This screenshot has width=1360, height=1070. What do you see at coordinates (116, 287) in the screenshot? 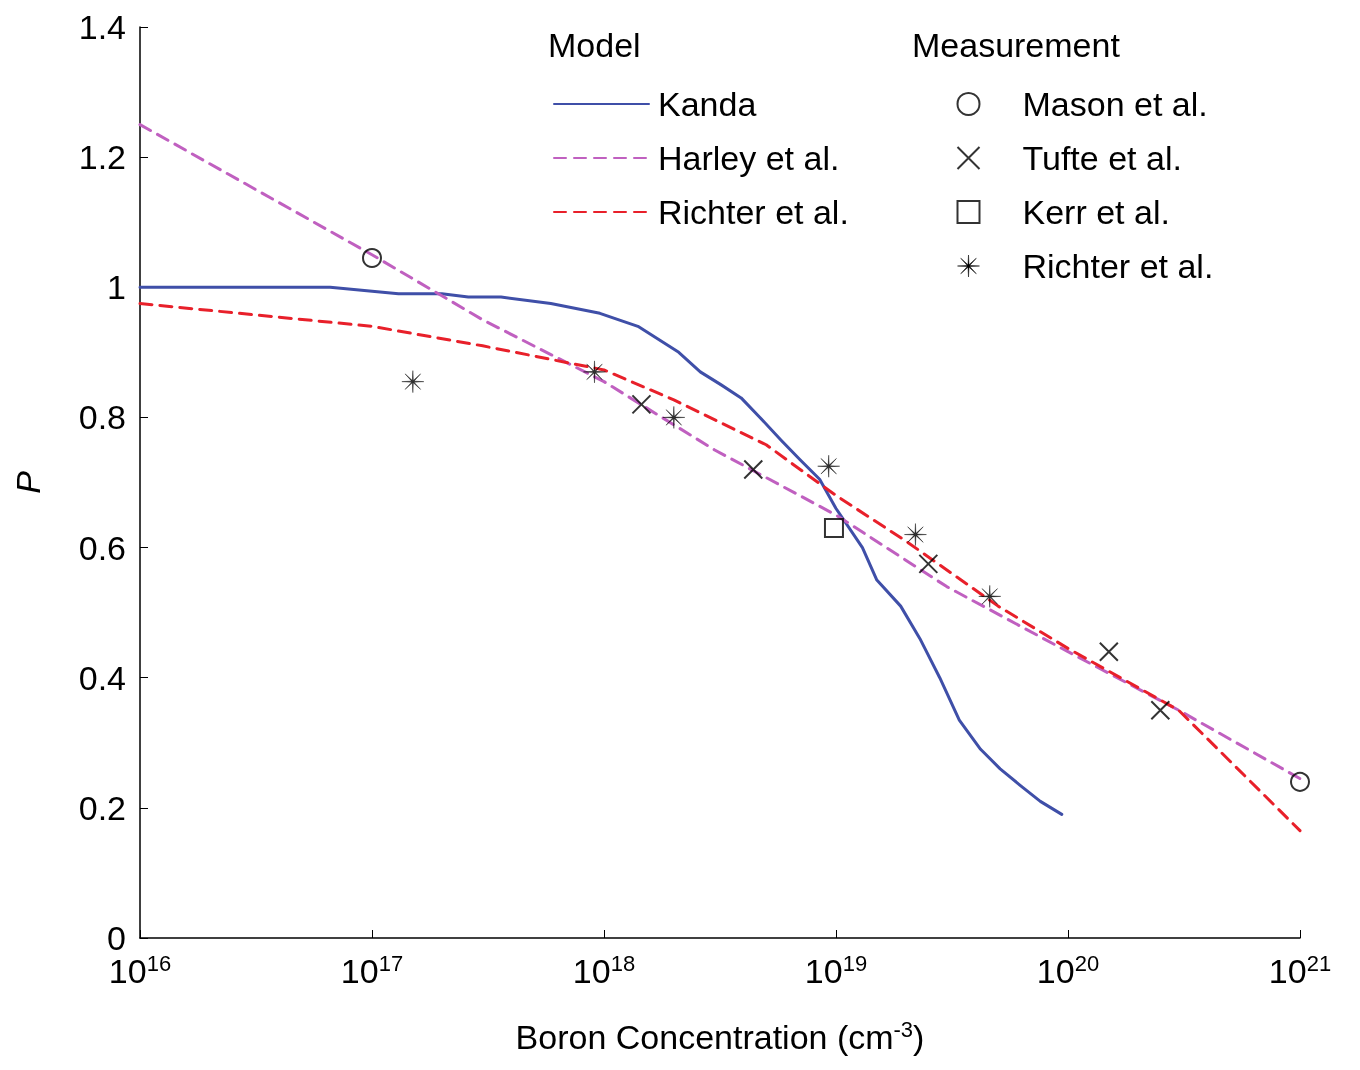
I see `y-tick-label: 1` at bounding box center [116, 287].